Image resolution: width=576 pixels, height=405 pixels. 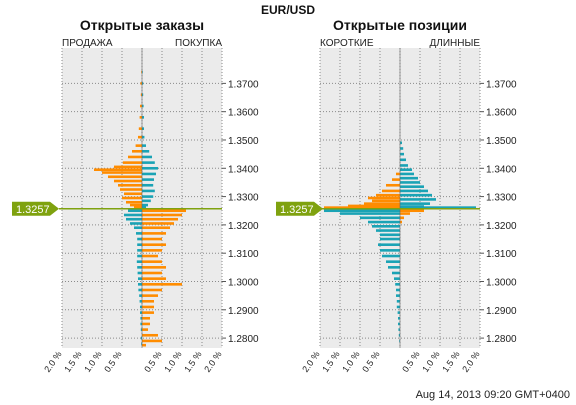 What do you see at coordinates (243, 113) in the screenshot?
I see `y-tick-label: 1.3600` at bounding box center [243, 113].